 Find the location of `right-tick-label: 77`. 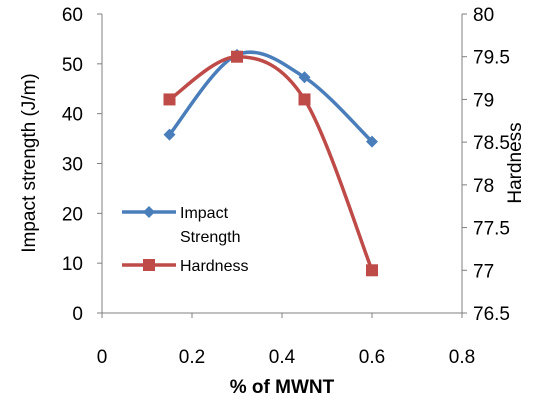

right-tick-label: 77 is located at coordinates (483, 271).